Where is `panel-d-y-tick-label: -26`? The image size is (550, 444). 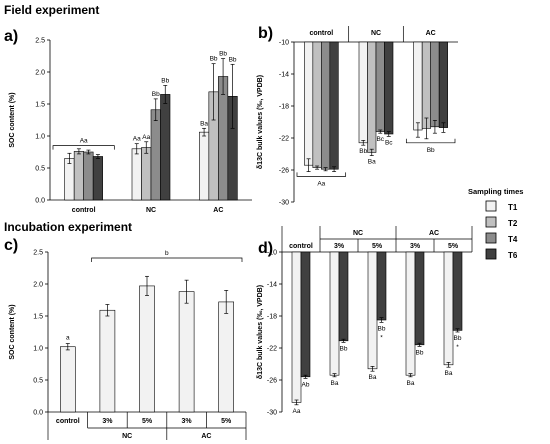
panel-d-y-tick-label: -26 is located at coordinates (272, 381).